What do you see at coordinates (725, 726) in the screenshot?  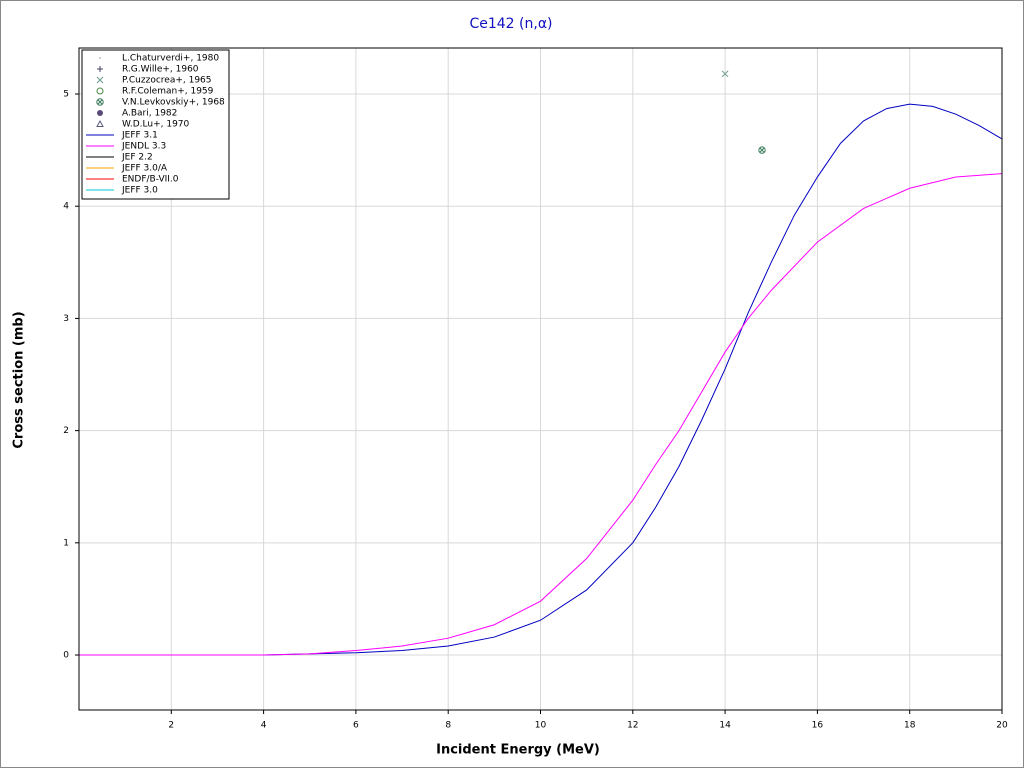 I see `x-tick-label: 14` at bounding box center [725, 726].